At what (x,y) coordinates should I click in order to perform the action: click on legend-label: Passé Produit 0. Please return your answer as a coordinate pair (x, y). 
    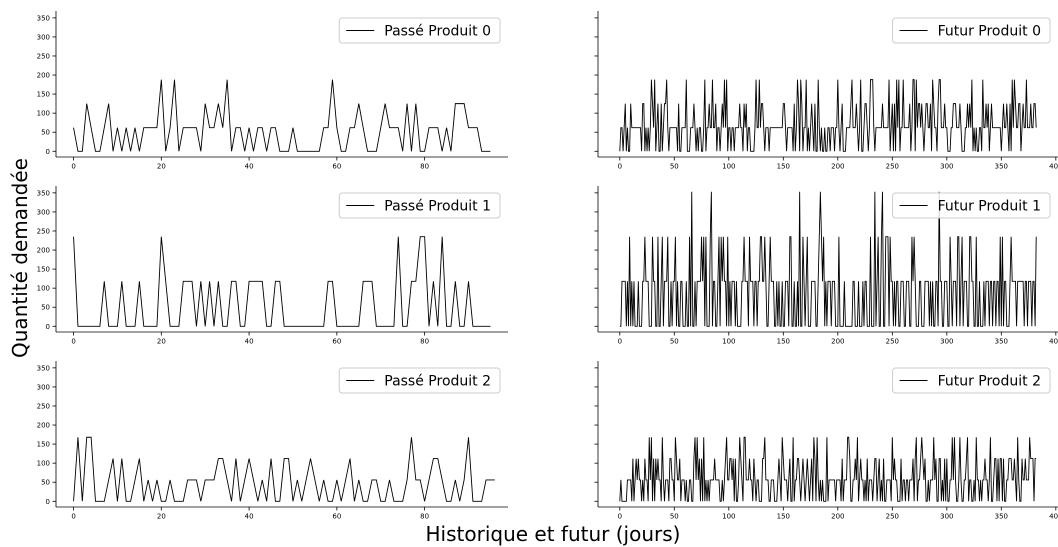
    Looking at the image, I should click on (437, 32).